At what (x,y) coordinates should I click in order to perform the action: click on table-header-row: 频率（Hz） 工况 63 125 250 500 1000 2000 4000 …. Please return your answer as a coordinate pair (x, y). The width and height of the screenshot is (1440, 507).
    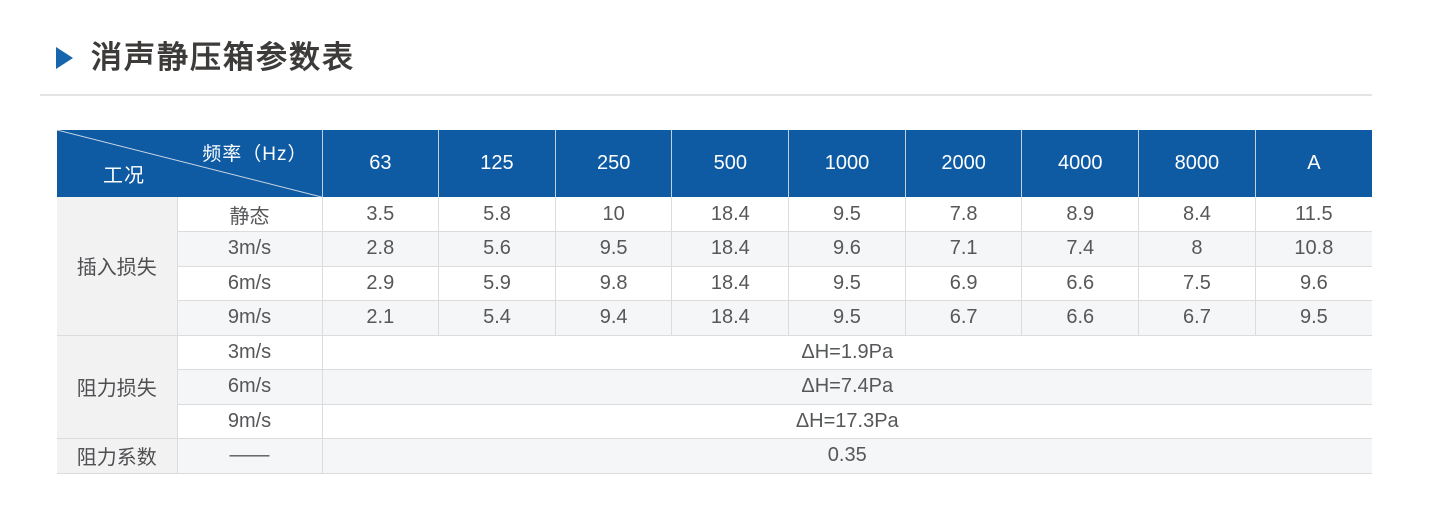
    Looking at the image, I should click on (714, 163).